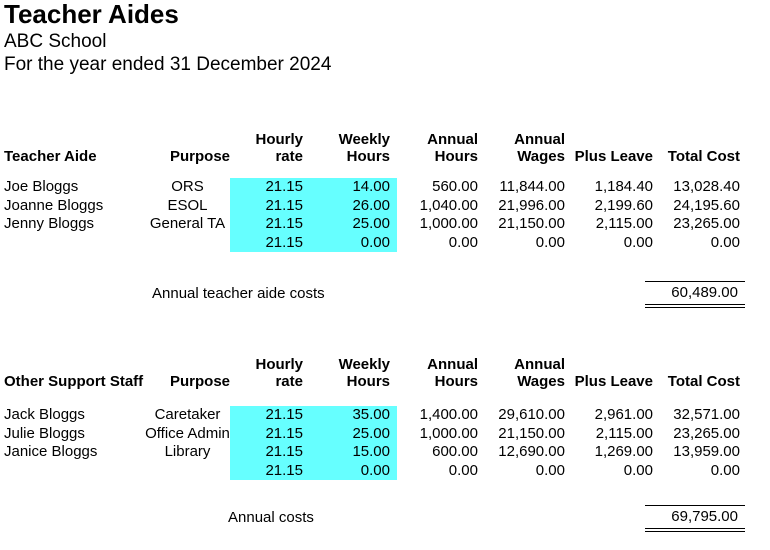 The height and width of the screenshot is (550, 770). What do you see at coordinates (187, 223) in the screenshot?
I see `cell-purpose: General TA` at bounding box center [187, 223].